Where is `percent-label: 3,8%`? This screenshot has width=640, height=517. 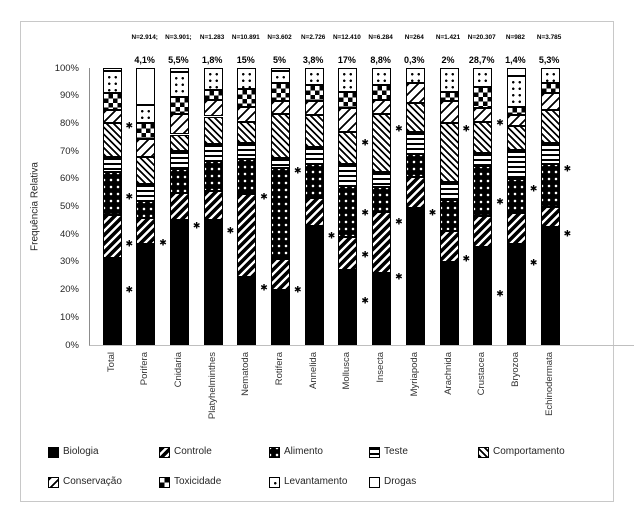
percent-label: 3,8% is located at coordinates (313, 60).